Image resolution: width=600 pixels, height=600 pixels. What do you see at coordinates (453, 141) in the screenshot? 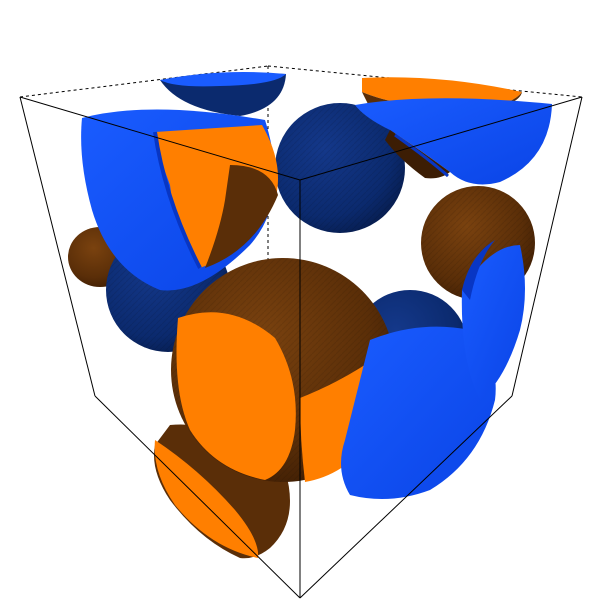
I see `blue-cut-top-right` at bounding box center [453, 141].